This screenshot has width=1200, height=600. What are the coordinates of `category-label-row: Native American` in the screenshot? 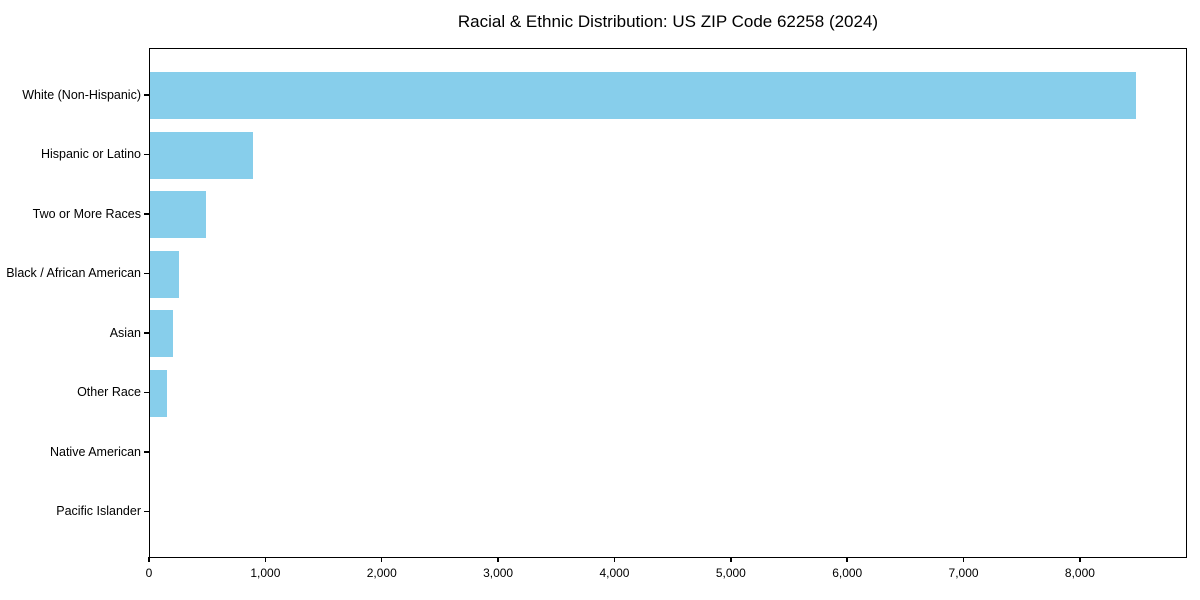 It's located at (70, 452).